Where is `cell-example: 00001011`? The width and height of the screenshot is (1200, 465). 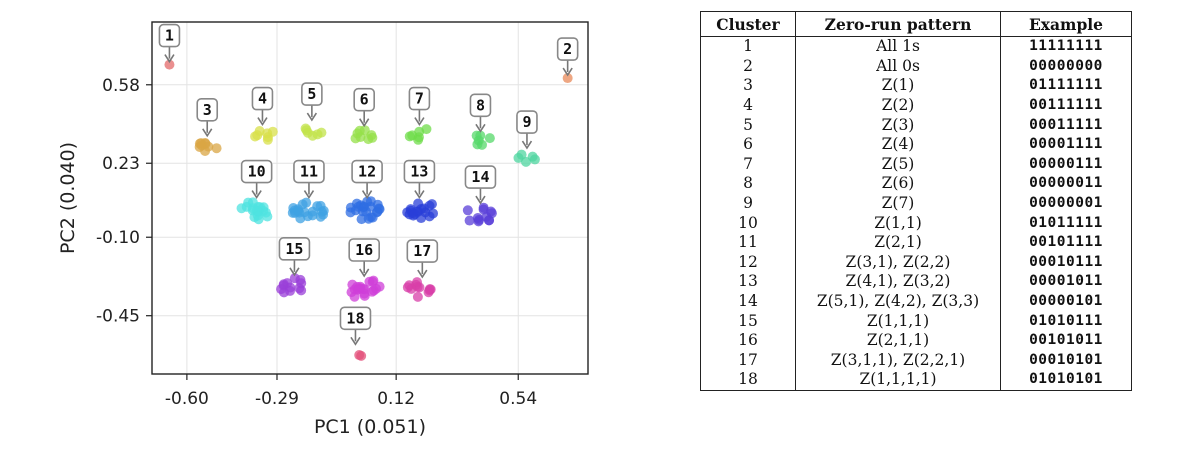 cell-example: 00001011 is located at coordinates (1066, 281).